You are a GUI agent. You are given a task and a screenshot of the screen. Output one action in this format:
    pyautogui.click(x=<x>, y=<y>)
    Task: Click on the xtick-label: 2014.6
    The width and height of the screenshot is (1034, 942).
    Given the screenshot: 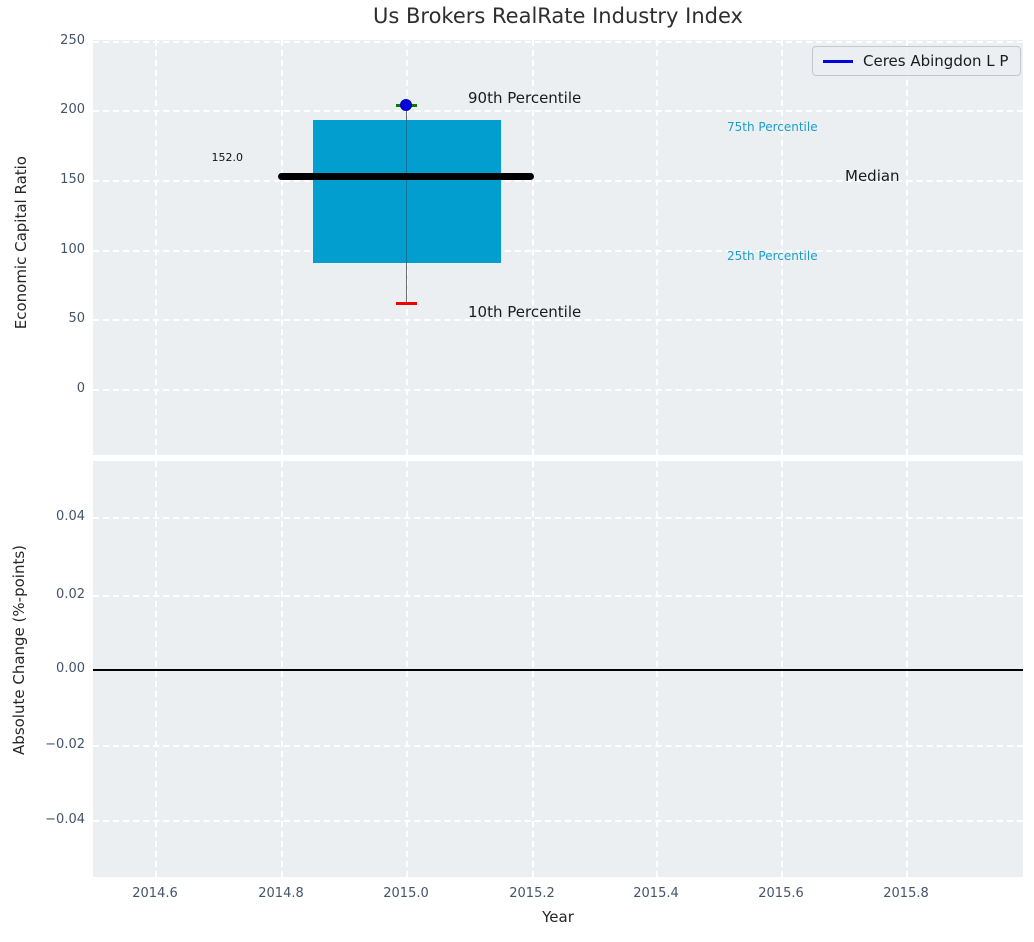 What is the action you would take?
    pyautogui.click(x=155, y=893)
    